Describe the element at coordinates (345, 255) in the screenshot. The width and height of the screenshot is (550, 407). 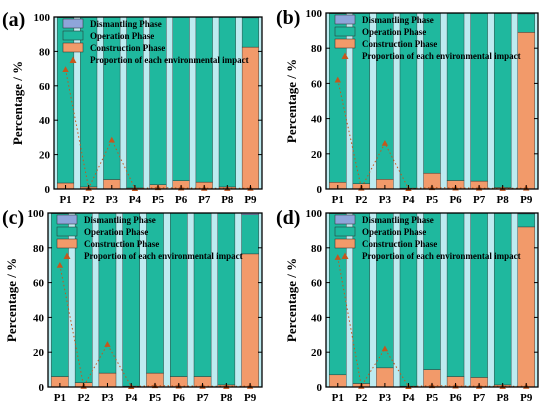
I see `legend-swatch-marker` at that location.